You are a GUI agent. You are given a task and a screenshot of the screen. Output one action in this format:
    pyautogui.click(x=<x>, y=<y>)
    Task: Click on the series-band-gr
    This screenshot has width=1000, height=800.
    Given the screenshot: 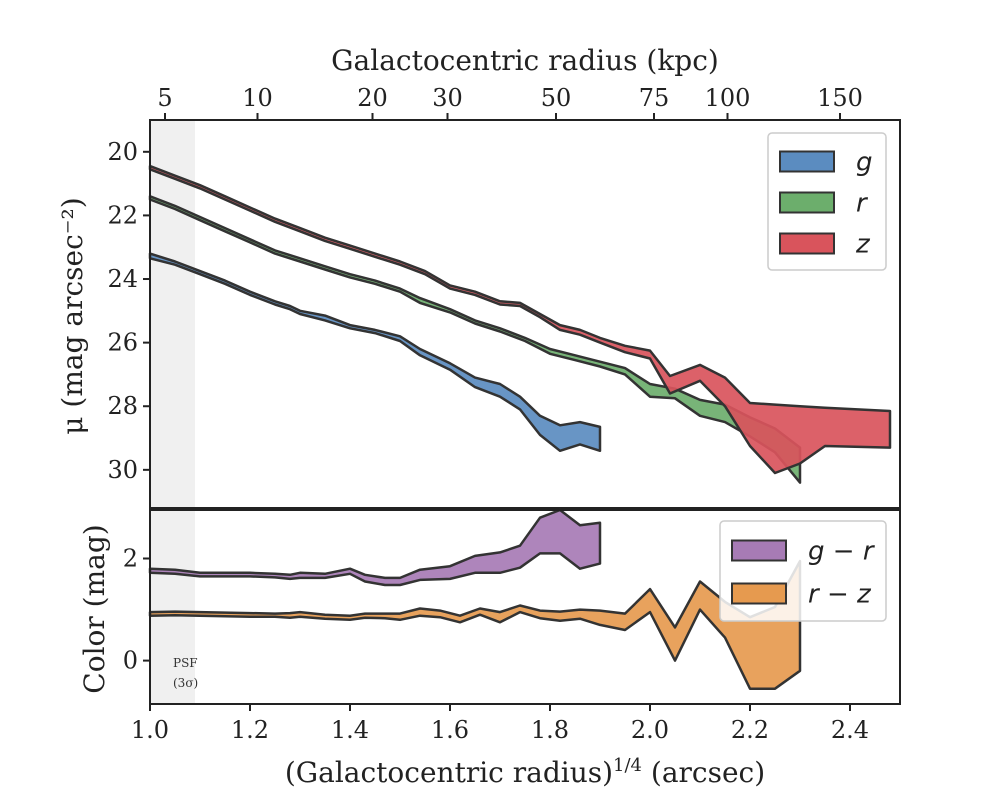 What is the action you would take?
    pyautogui.click(x=375, y=547)
    